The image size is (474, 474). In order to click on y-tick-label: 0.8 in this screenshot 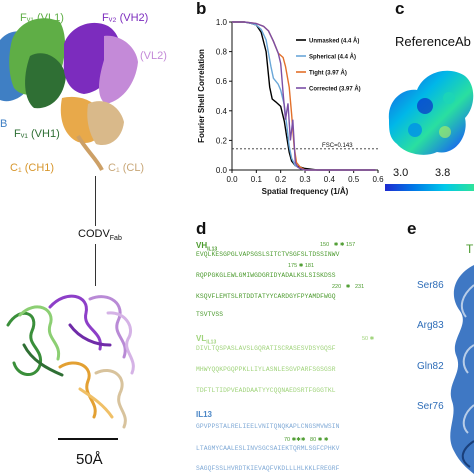, I will do `click(222, 52)`.